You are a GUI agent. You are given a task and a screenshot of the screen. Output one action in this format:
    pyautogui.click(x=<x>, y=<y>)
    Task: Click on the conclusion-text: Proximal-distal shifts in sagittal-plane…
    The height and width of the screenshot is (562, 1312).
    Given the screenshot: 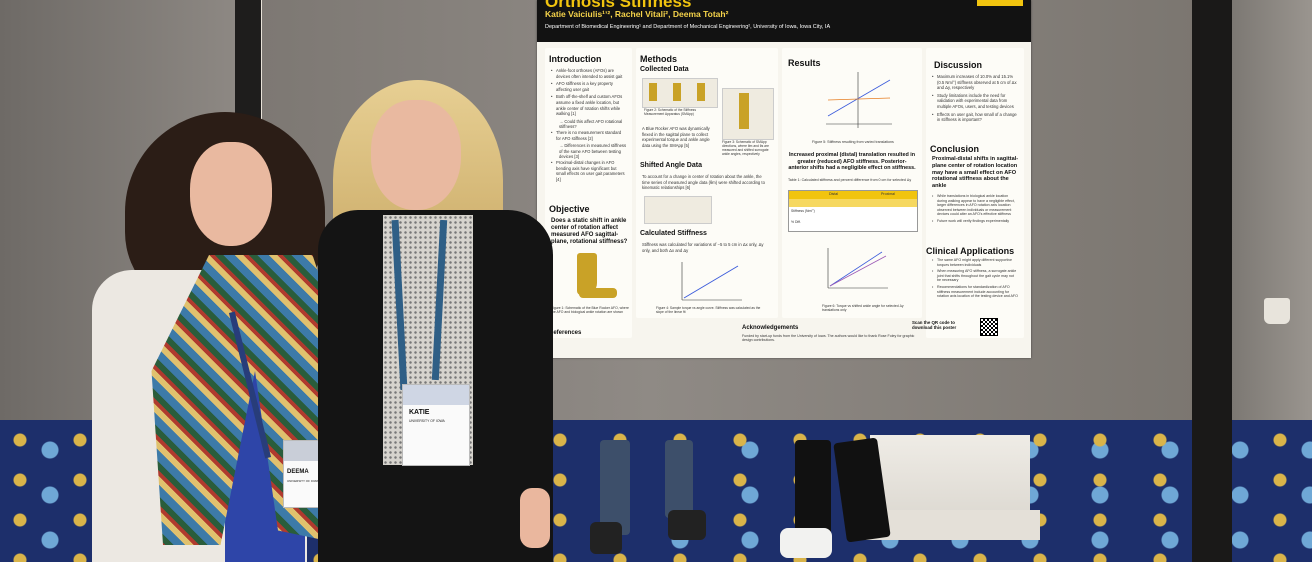 What is the action you would take?
    pyautogui.click(x=975, y=173)
    